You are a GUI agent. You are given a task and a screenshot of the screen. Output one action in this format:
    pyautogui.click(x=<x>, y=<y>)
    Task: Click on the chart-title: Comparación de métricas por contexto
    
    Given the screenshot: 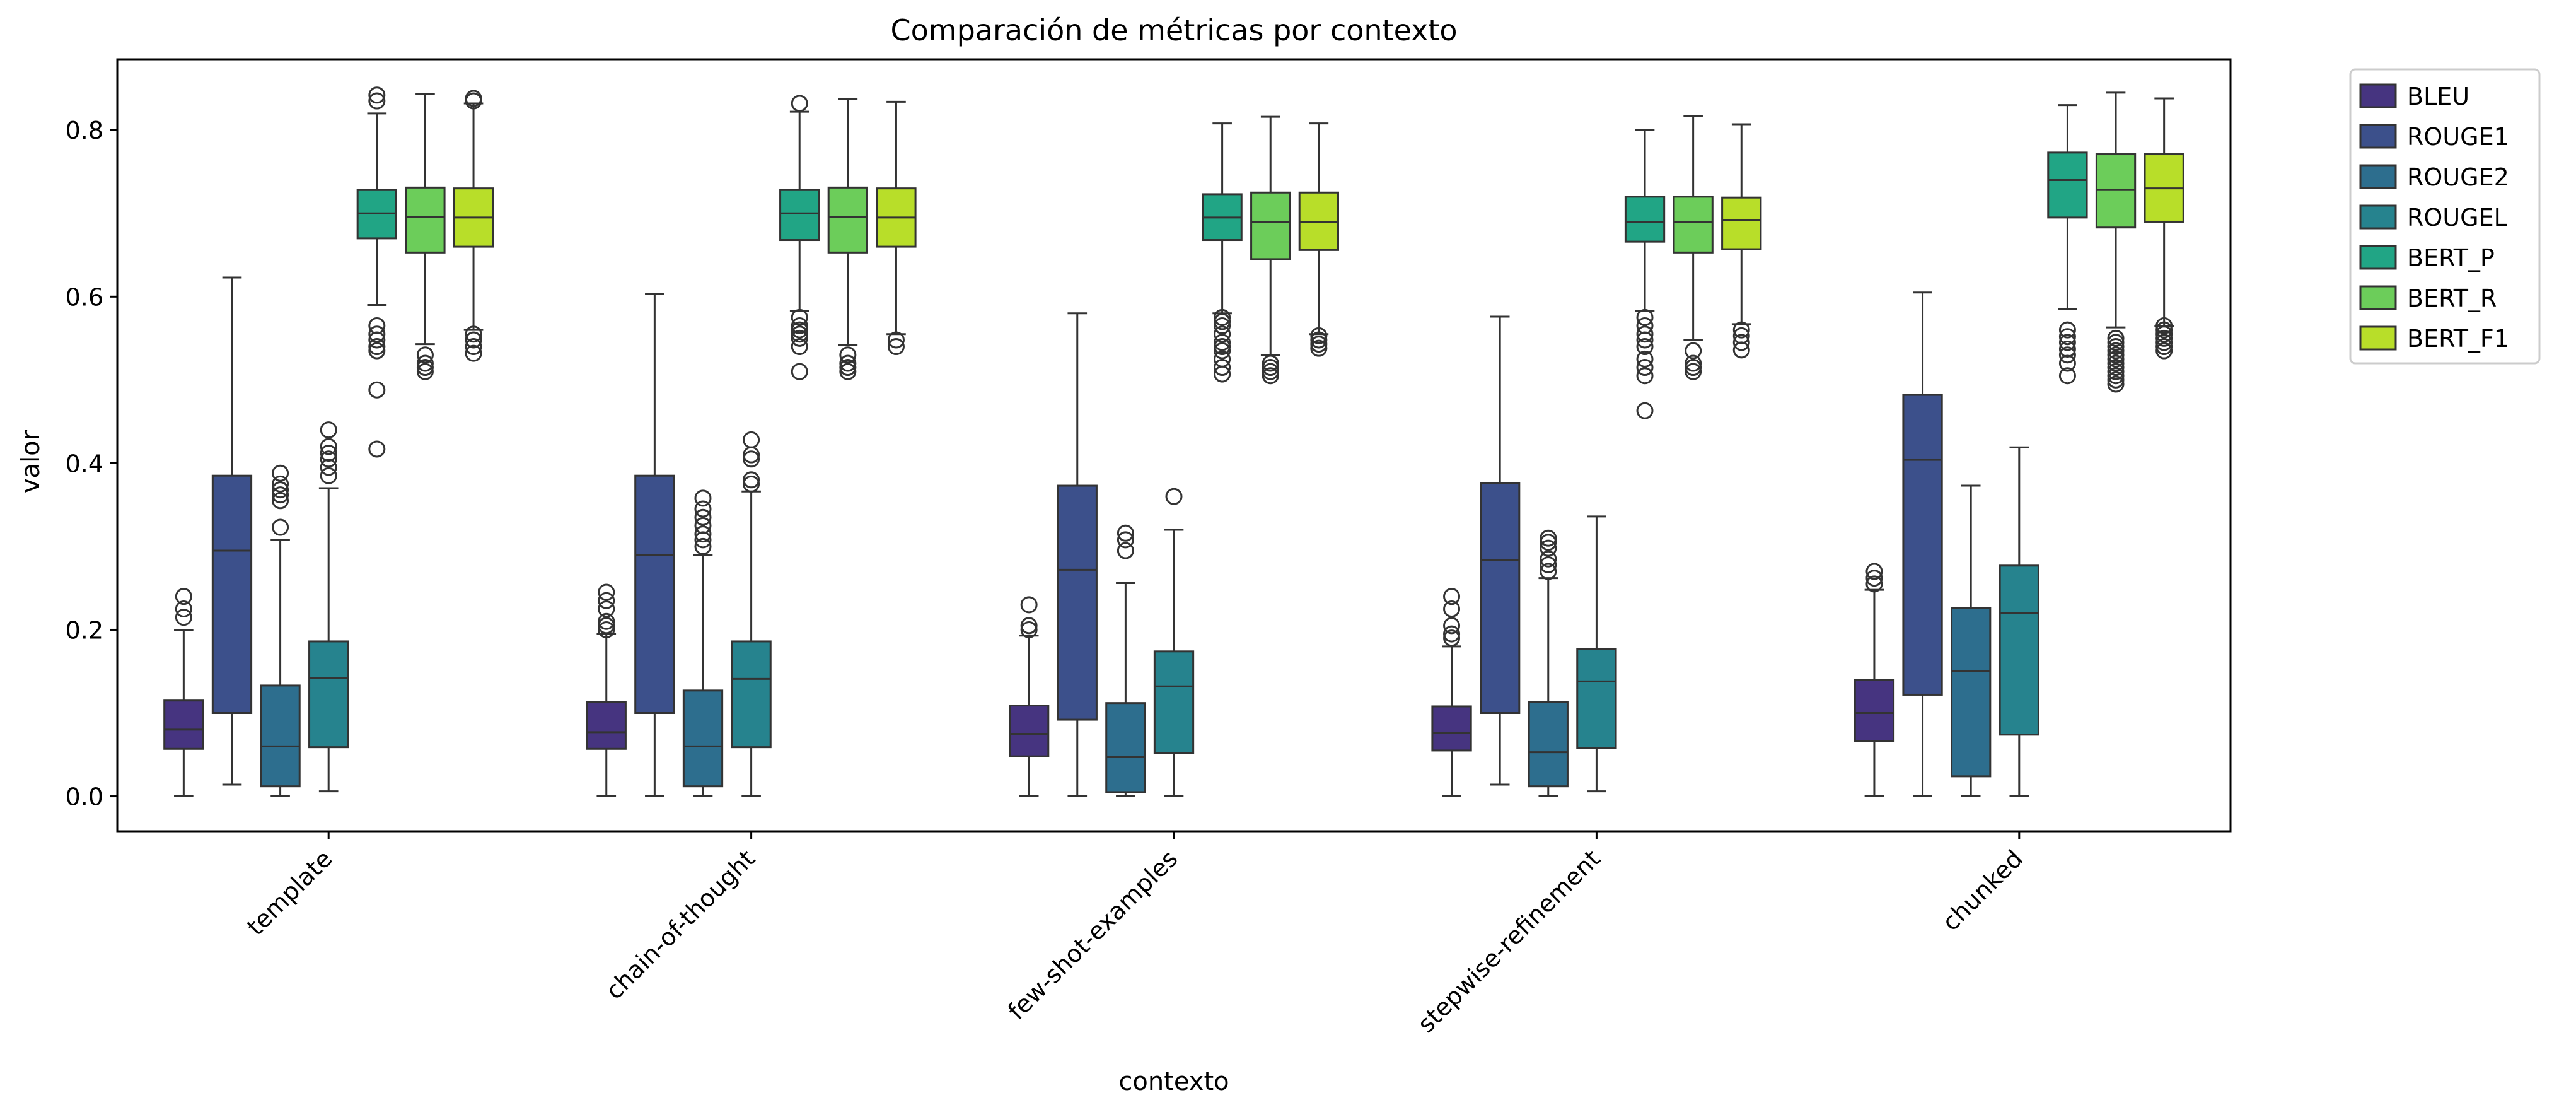 What is the action you would take?
    pyautogui.click(x=1174, y=30)
    